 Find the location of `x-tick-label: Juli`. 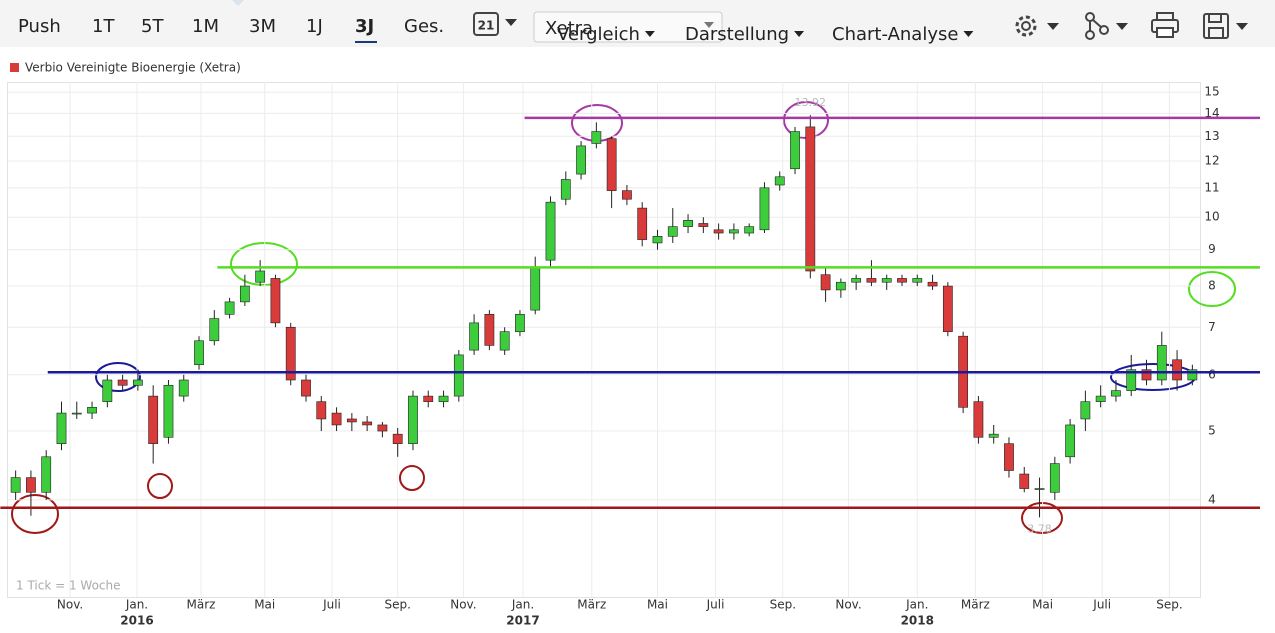

x-tick-label: Juli is located at coordinates (331, 605).